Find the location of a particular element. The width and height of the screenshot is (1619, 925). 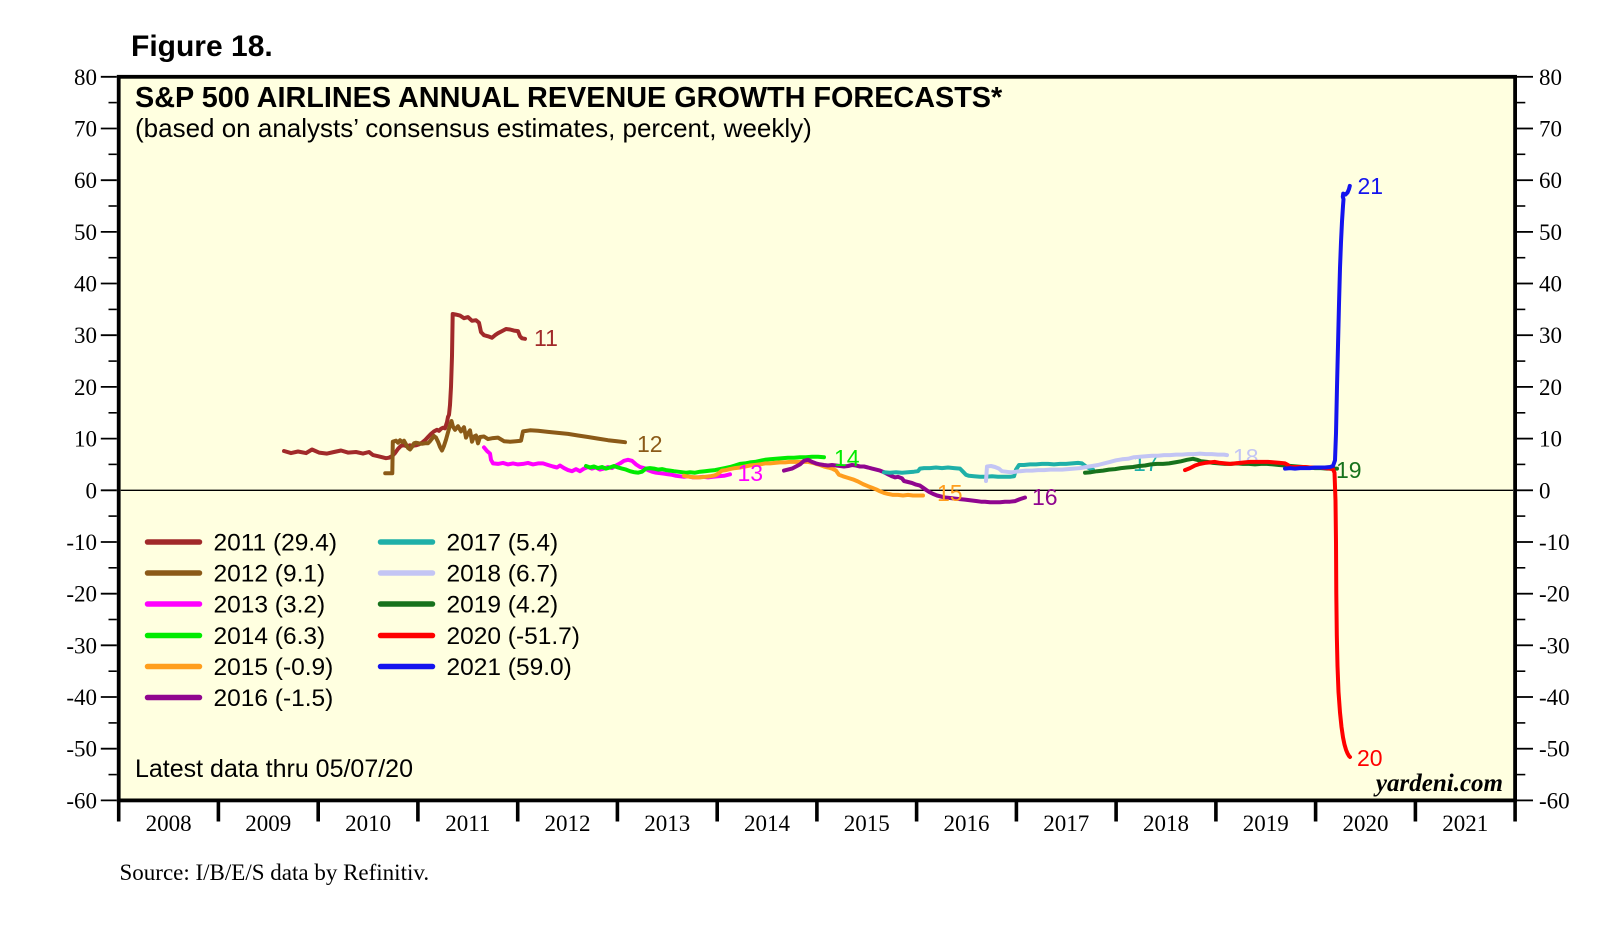

svg-text: 13 is located at coordinates (751, 473).